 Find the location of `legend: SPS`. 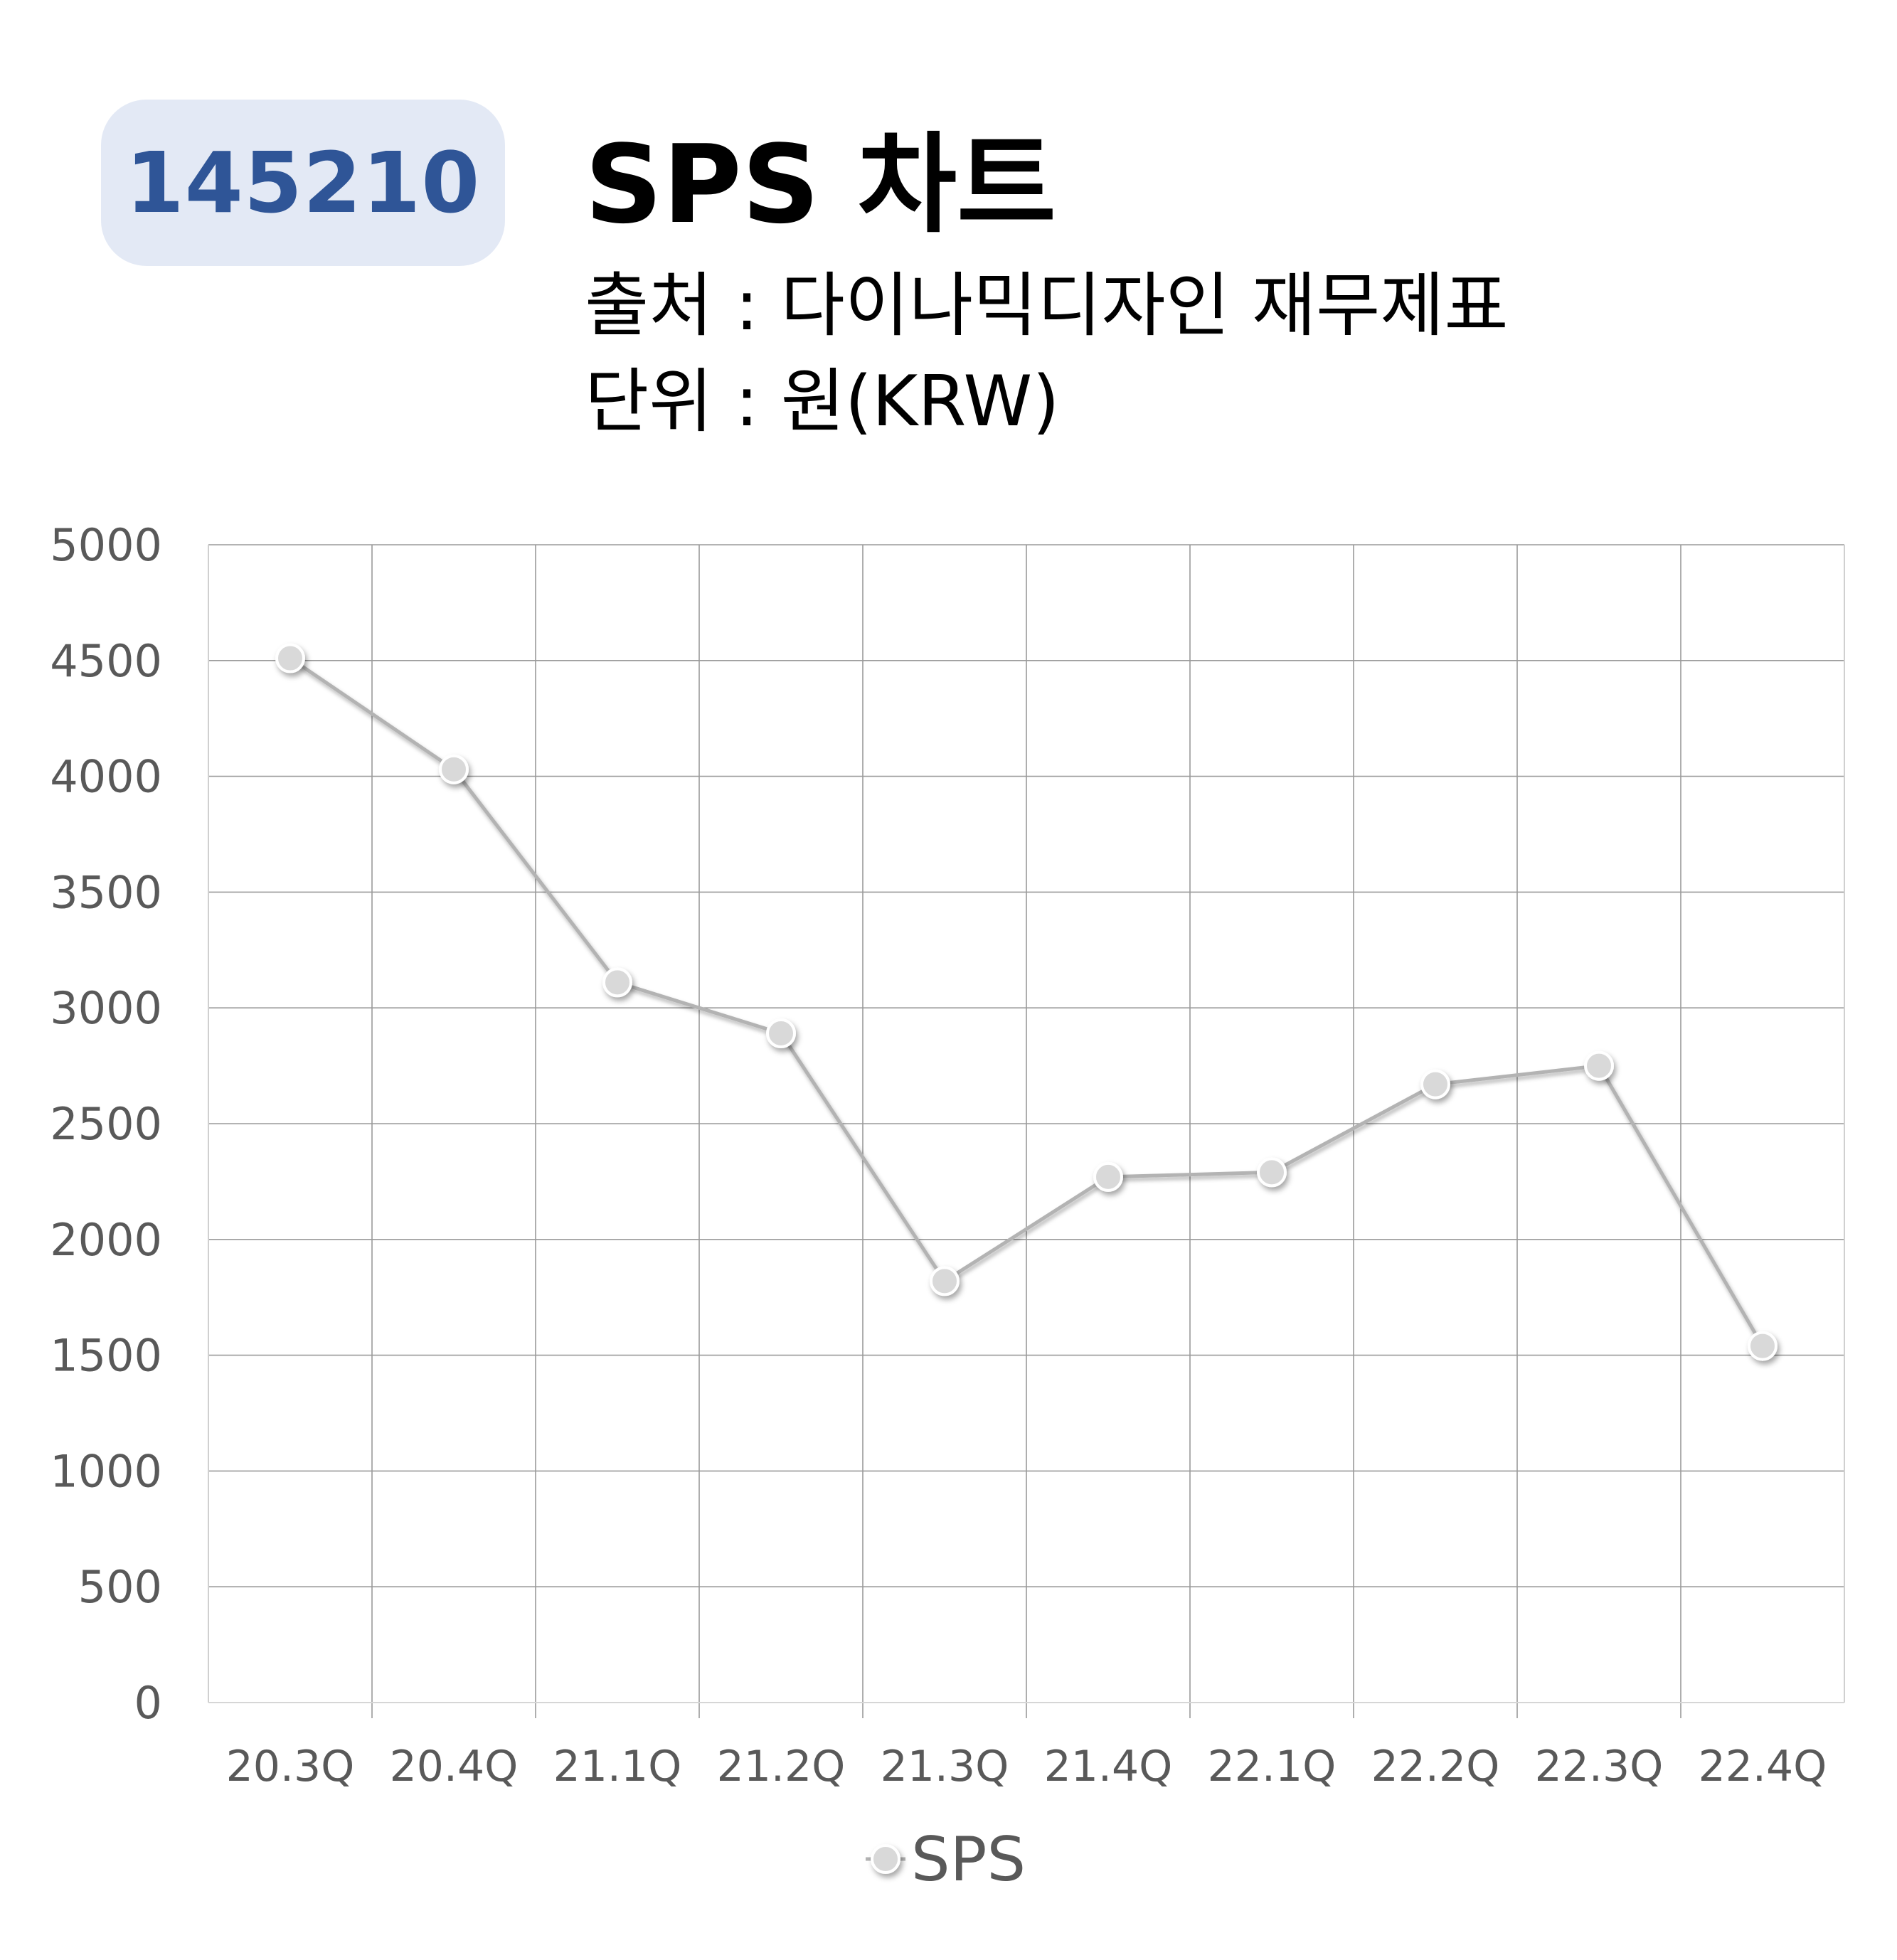

legend: SPS is located at coordinates (946, 1859).